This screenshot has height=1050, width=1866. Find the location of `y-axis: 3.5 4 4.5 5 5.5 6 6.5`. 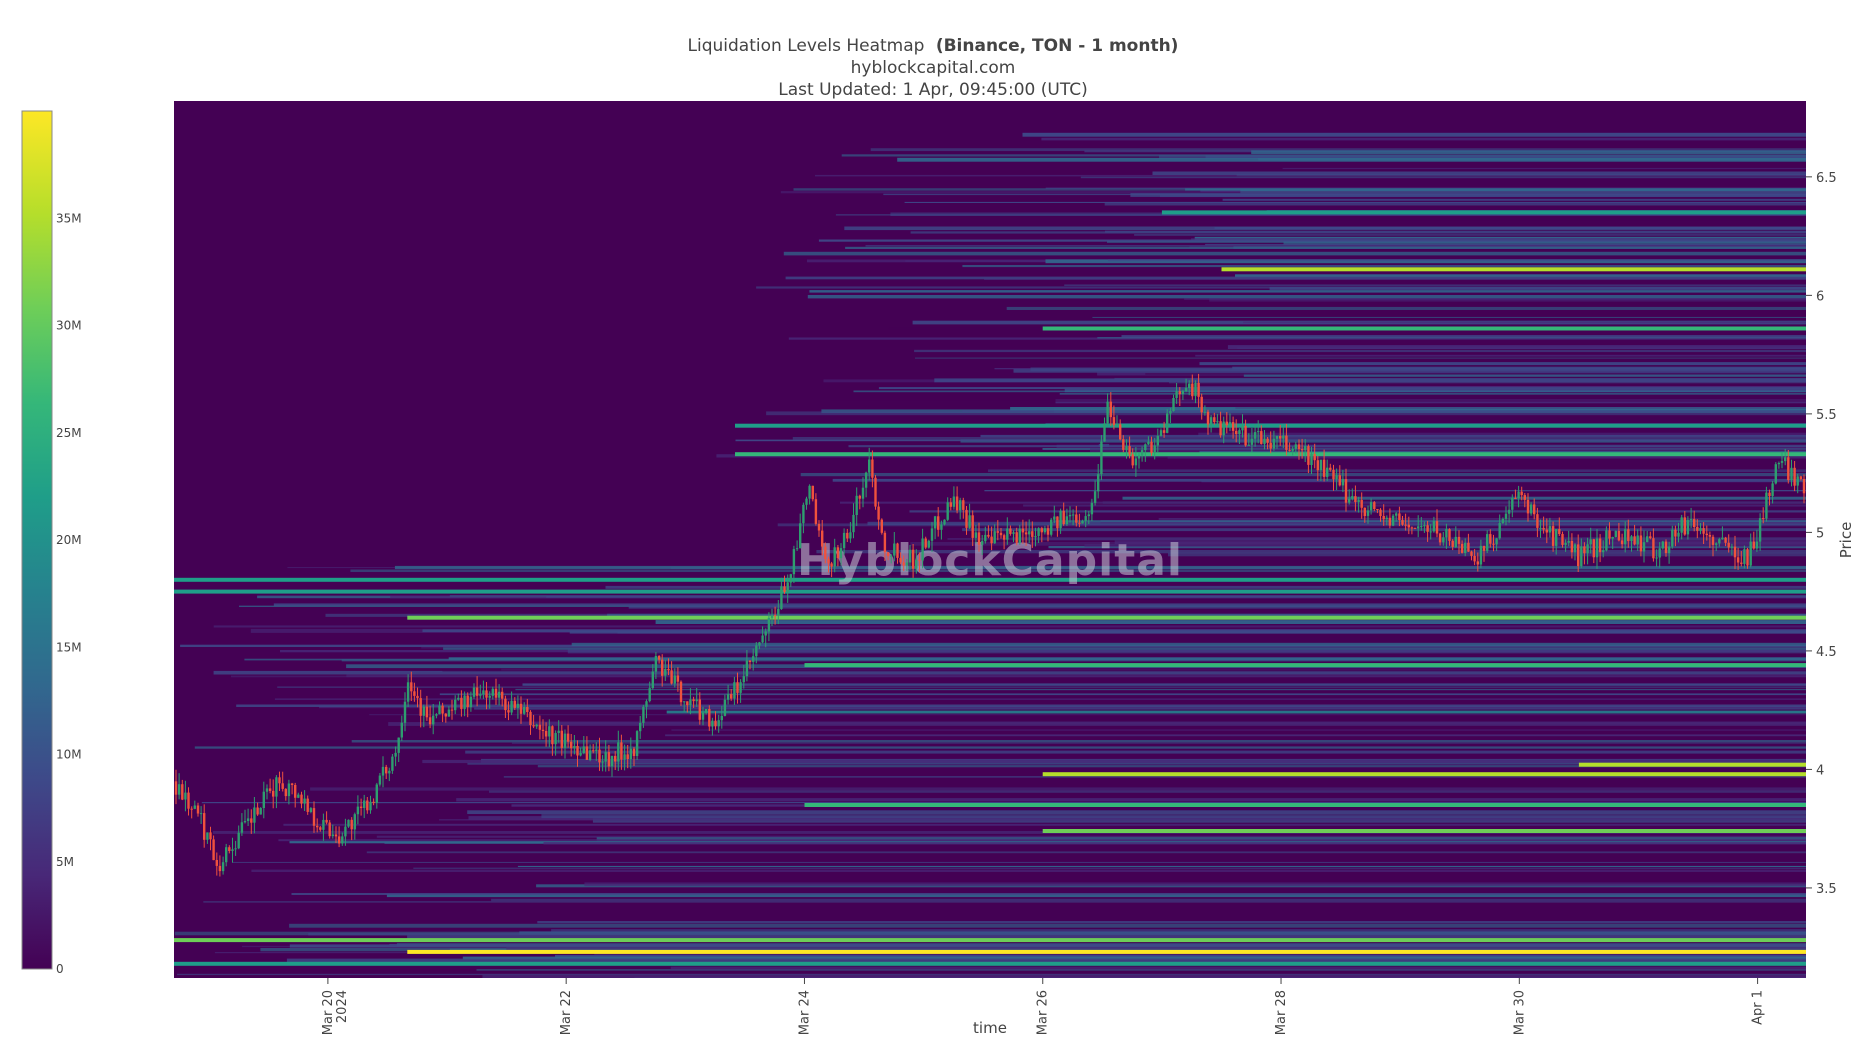

y-axis: 3.5 4 4.5 5 5.5 6 6.5 is located at coordinates (1821, 534).